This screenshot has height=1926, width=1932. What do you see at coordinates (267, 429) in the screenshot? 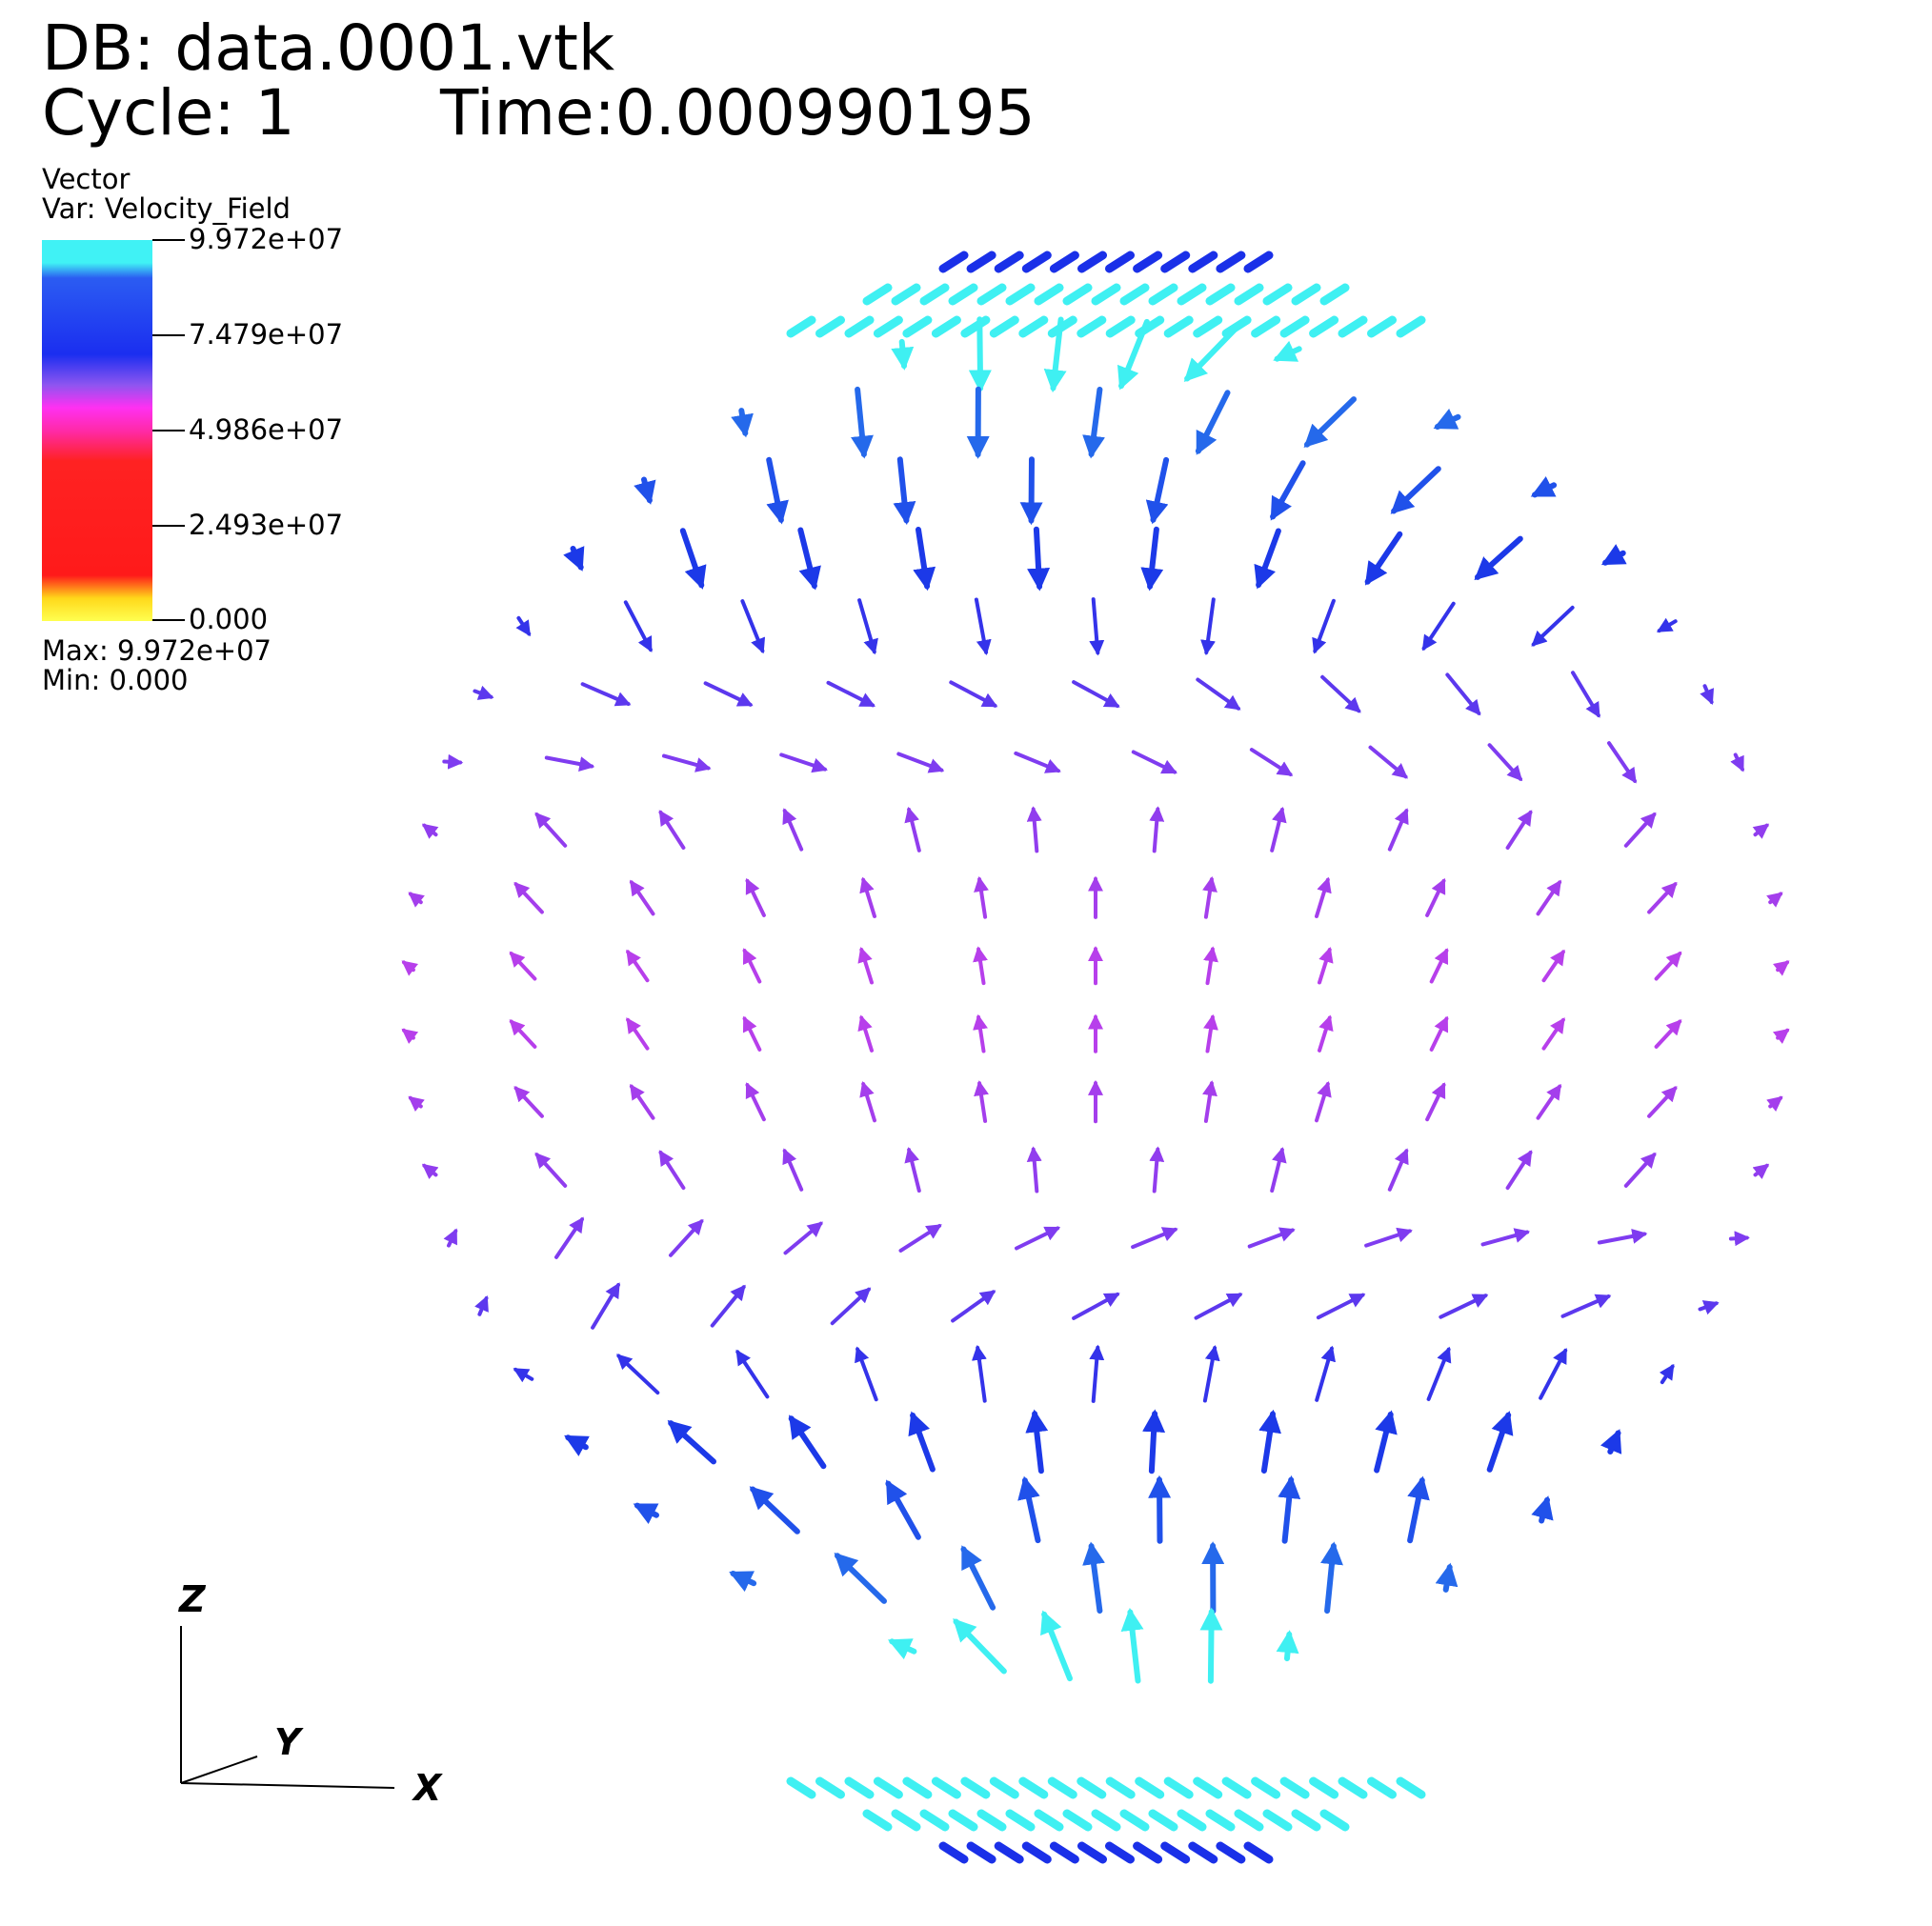
I see `colorbar-tick-label: 4.986e+07` at bounding box center [267, 429].